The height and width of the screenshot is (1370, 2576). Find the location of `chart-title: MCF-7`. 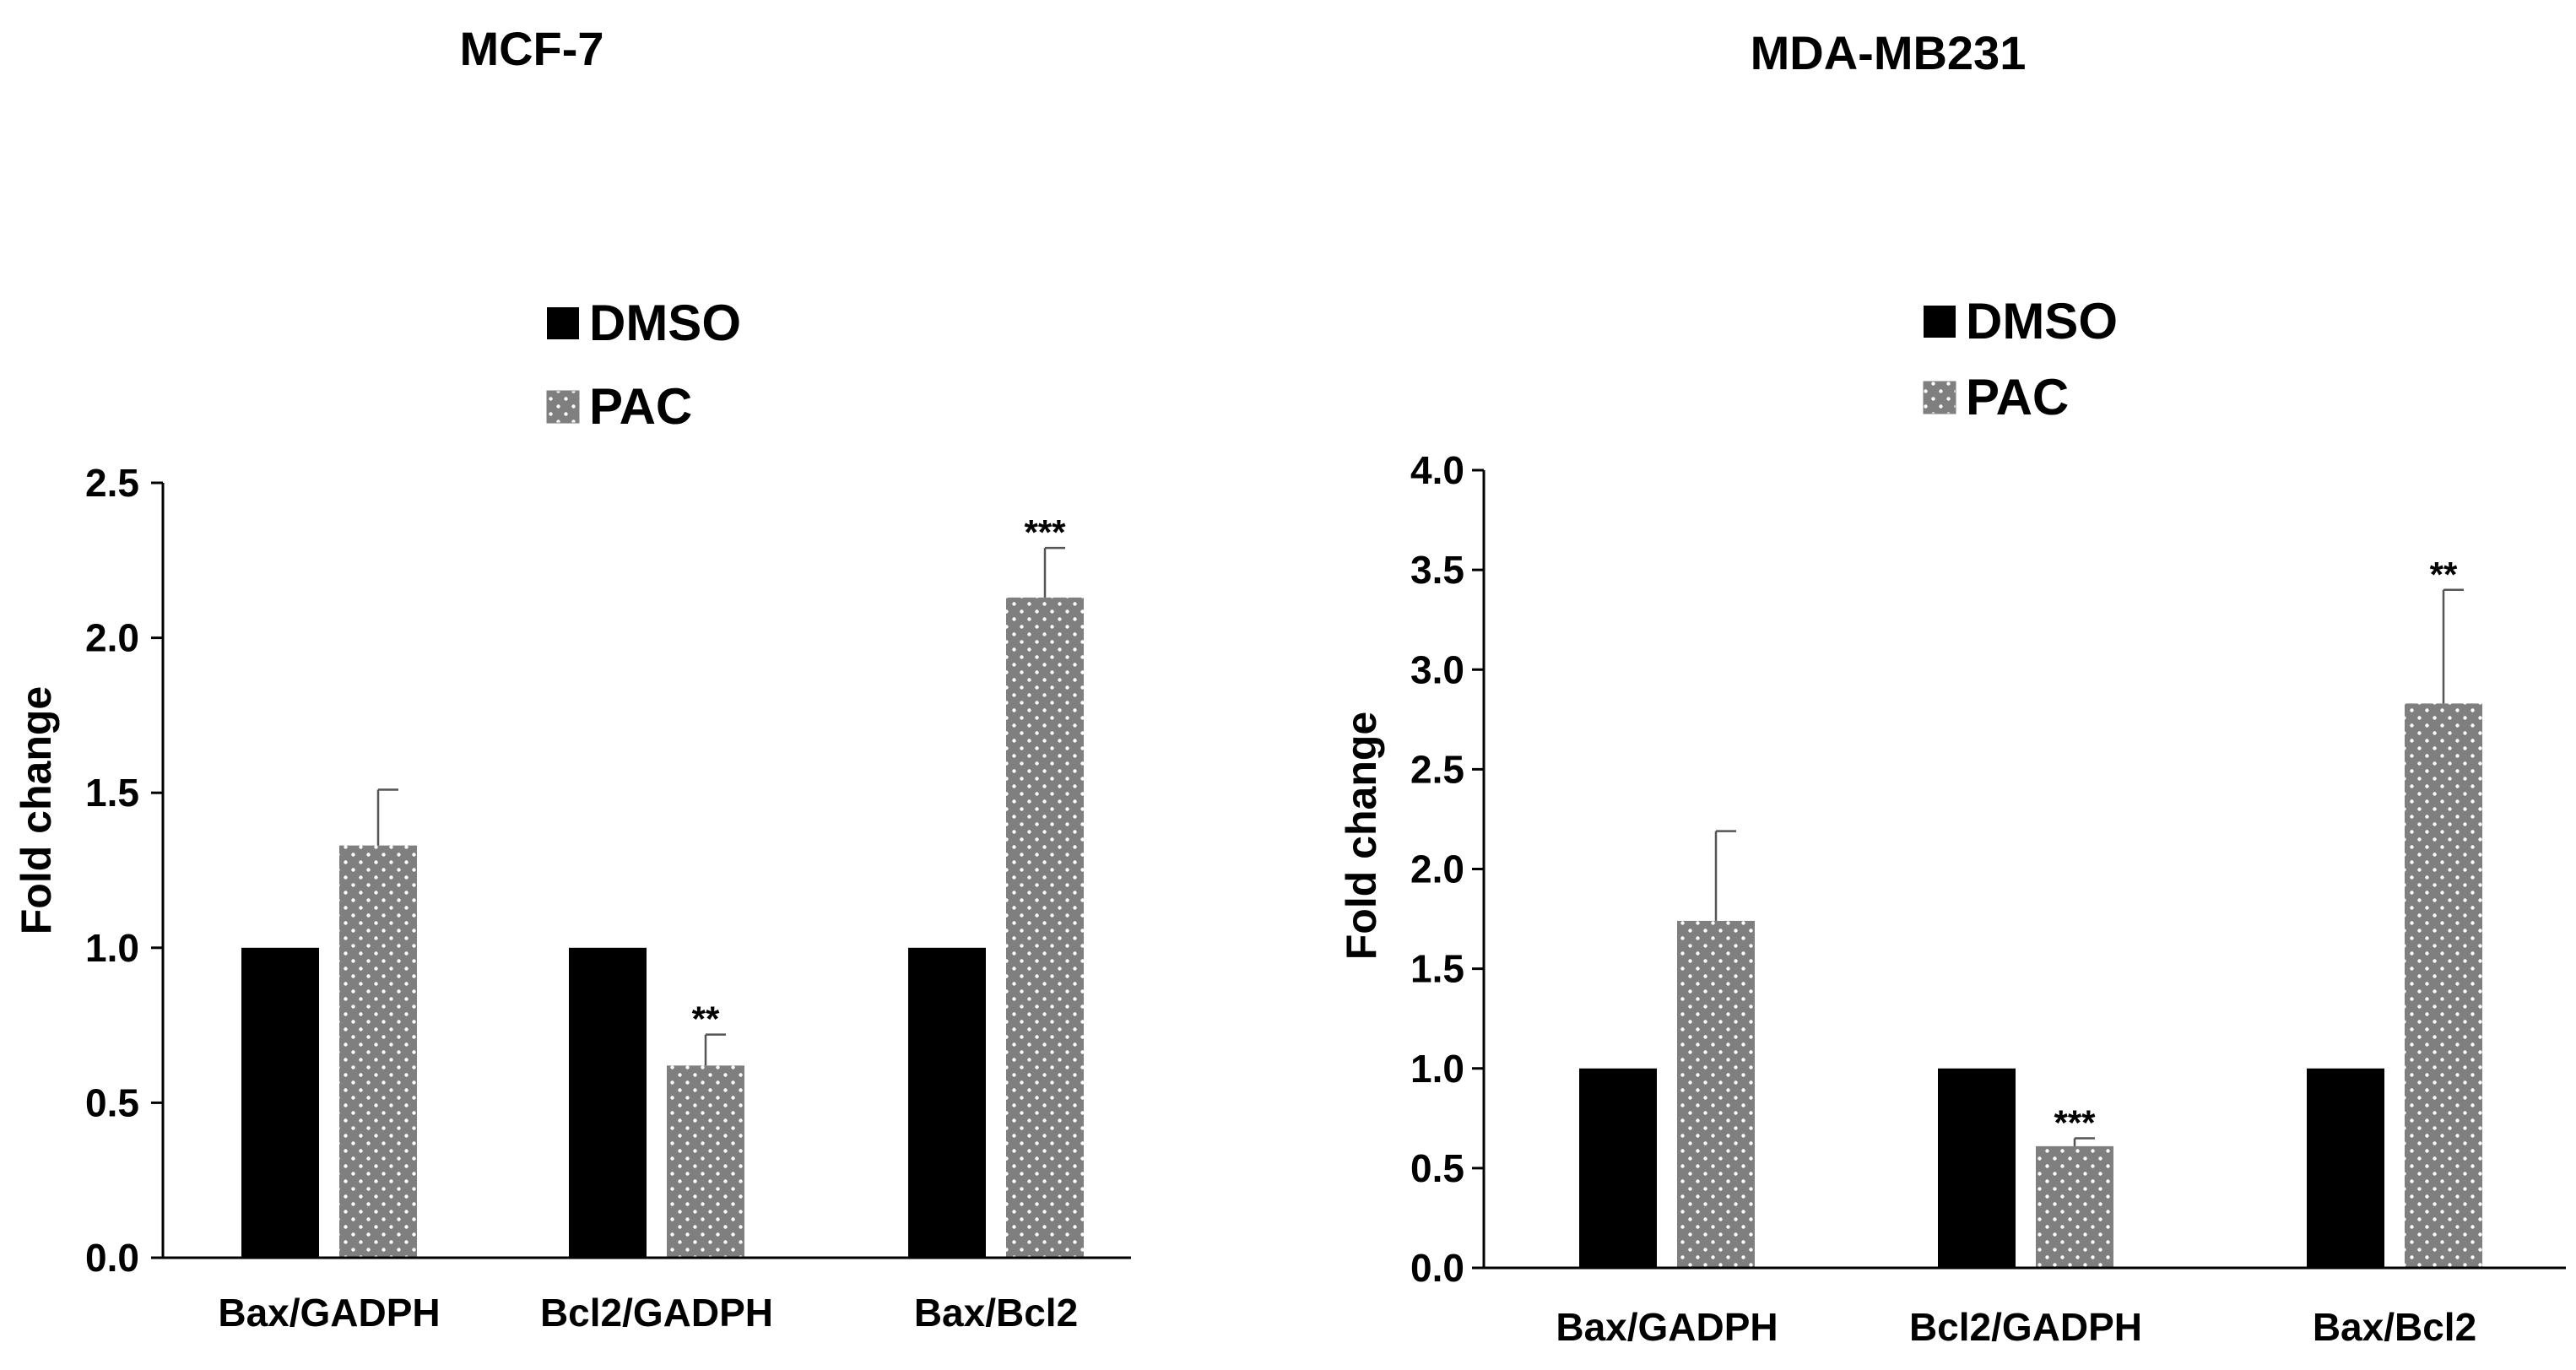

chart-title: MCF-7 is located at coordinates (531, 48).